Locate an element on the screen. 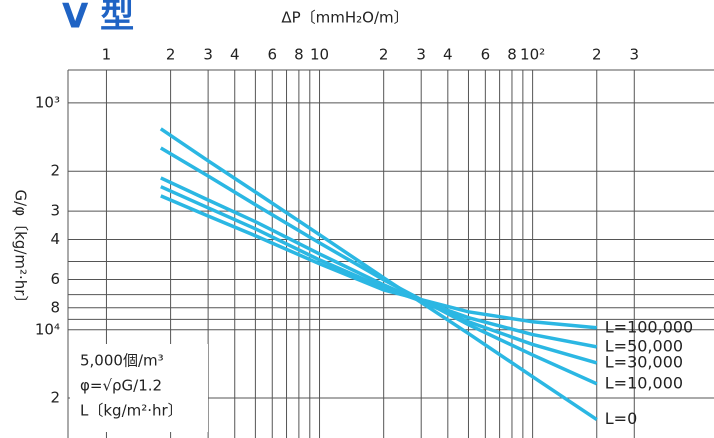  x-tick-label: 10² is located at coordinates (532, 55).